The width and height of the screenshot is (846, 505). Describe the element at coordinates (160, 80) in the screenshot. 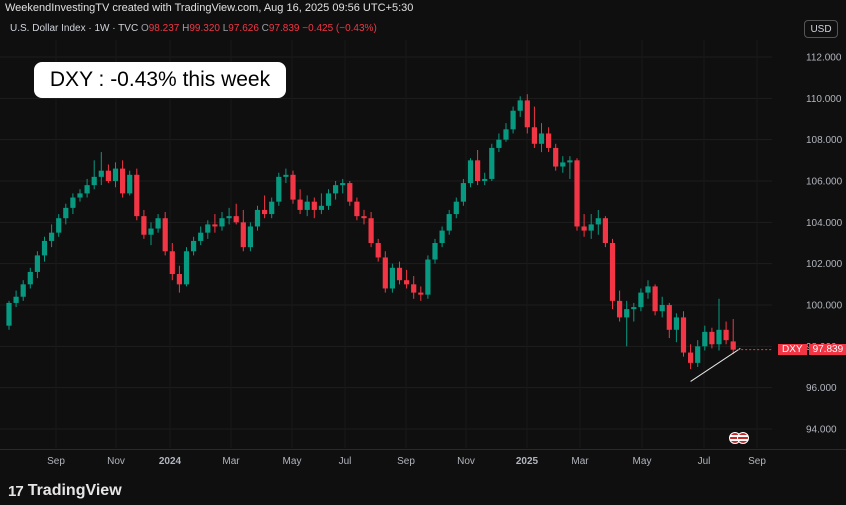

I see `weekly-change-callout: DXY : -0.43% this week` at that location.